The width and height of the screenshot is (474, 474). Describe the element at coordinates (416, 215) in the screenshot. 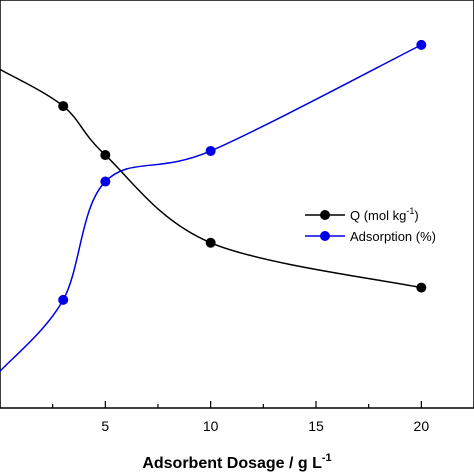

I see `legend-label-q-tail: )` at that location.